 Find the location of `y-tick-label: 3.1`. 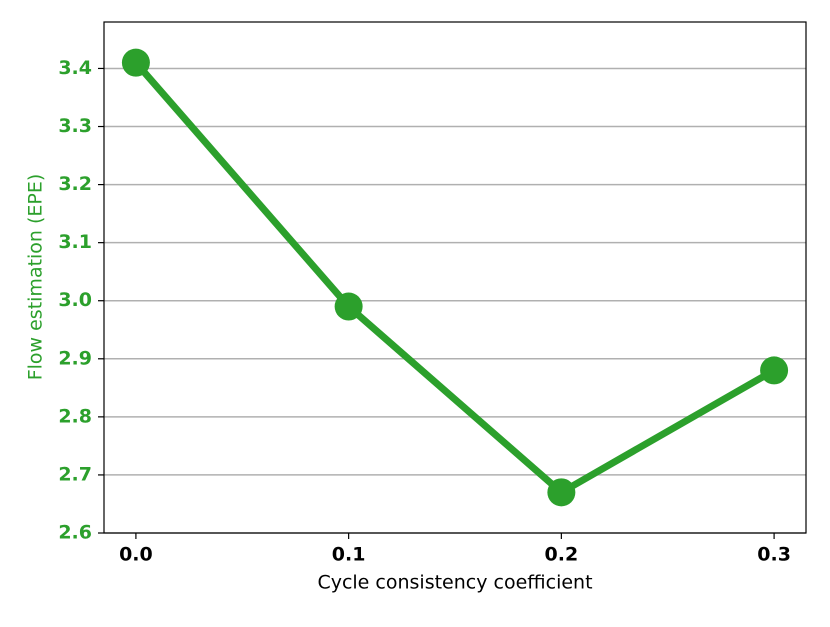

y-tick-label: 3.1 is located at coordinates (75, 242).